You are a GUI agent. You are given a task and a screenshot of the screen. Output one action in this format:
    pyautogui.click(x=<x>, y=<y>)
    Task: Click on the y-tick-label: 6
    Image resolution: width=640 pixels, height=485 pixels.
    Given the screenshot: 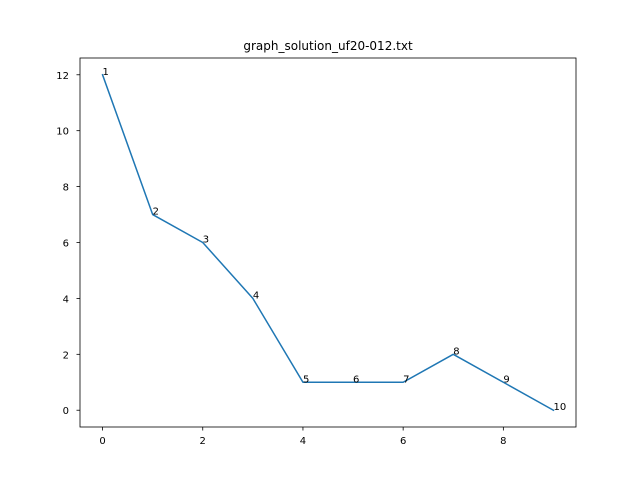 What is the action you would take?
    pyautogui.click(x=66, y=244)
    